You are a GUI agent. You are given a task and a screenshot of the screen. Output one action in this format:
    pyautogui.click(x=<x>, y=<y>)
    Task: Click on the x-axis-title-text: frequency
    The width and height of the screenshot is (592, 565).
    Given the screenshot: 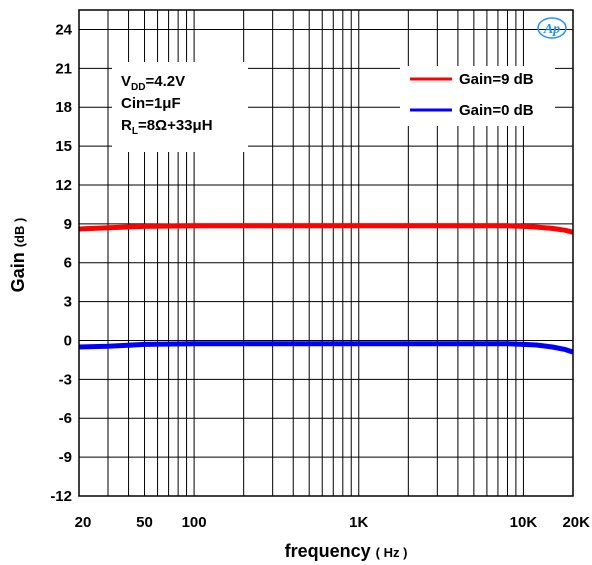 What is the action you would take?
    pyautogui.click(x=328, y=551)
    